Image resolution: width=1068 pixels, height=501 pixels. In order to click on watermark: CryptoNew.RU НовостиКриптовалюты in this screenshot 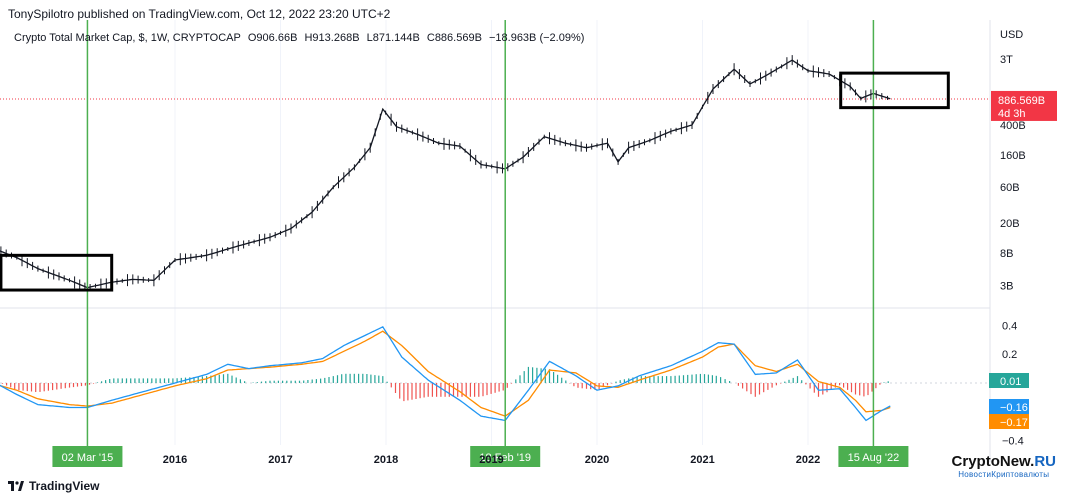, I will do `click(1004, 466)`.